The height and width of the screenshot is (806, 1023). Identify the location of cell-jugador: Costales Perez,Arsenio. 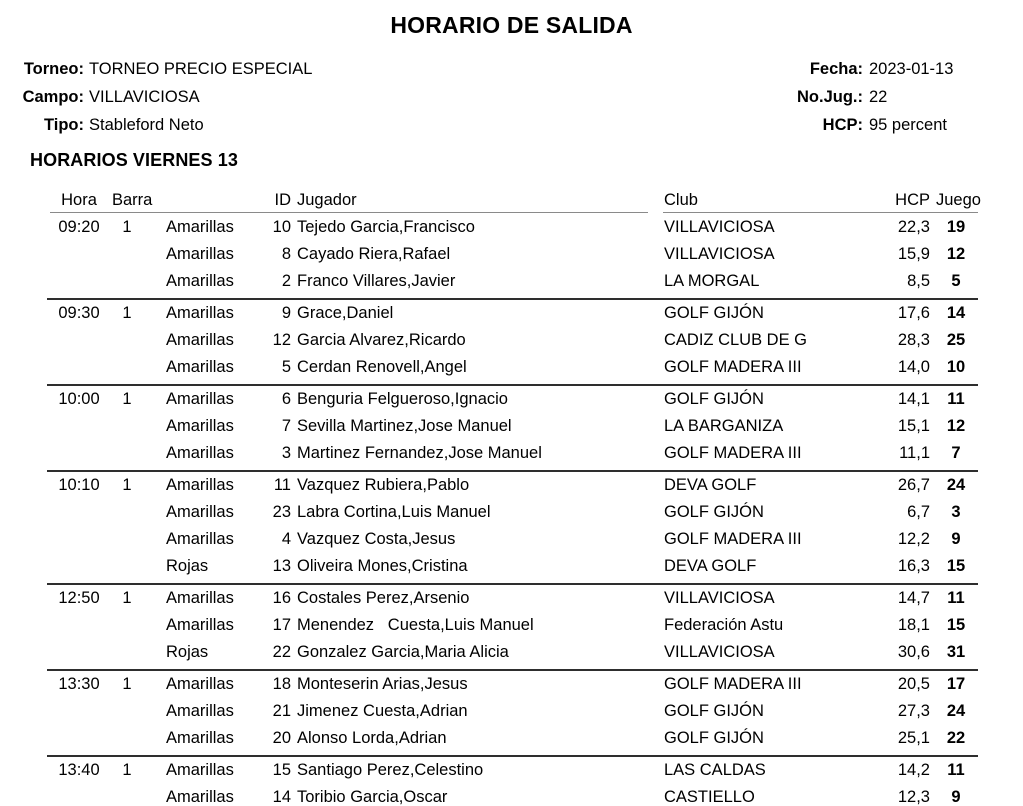
(383, 598).